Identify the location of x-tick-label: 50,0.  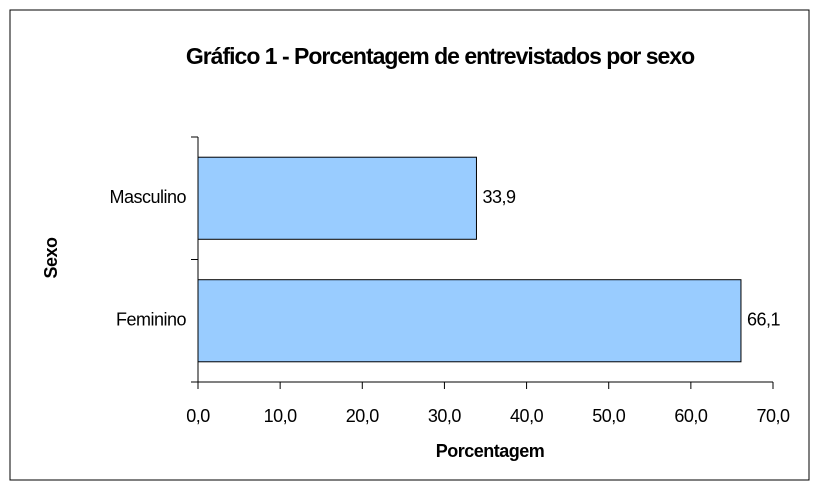
(609, 416).